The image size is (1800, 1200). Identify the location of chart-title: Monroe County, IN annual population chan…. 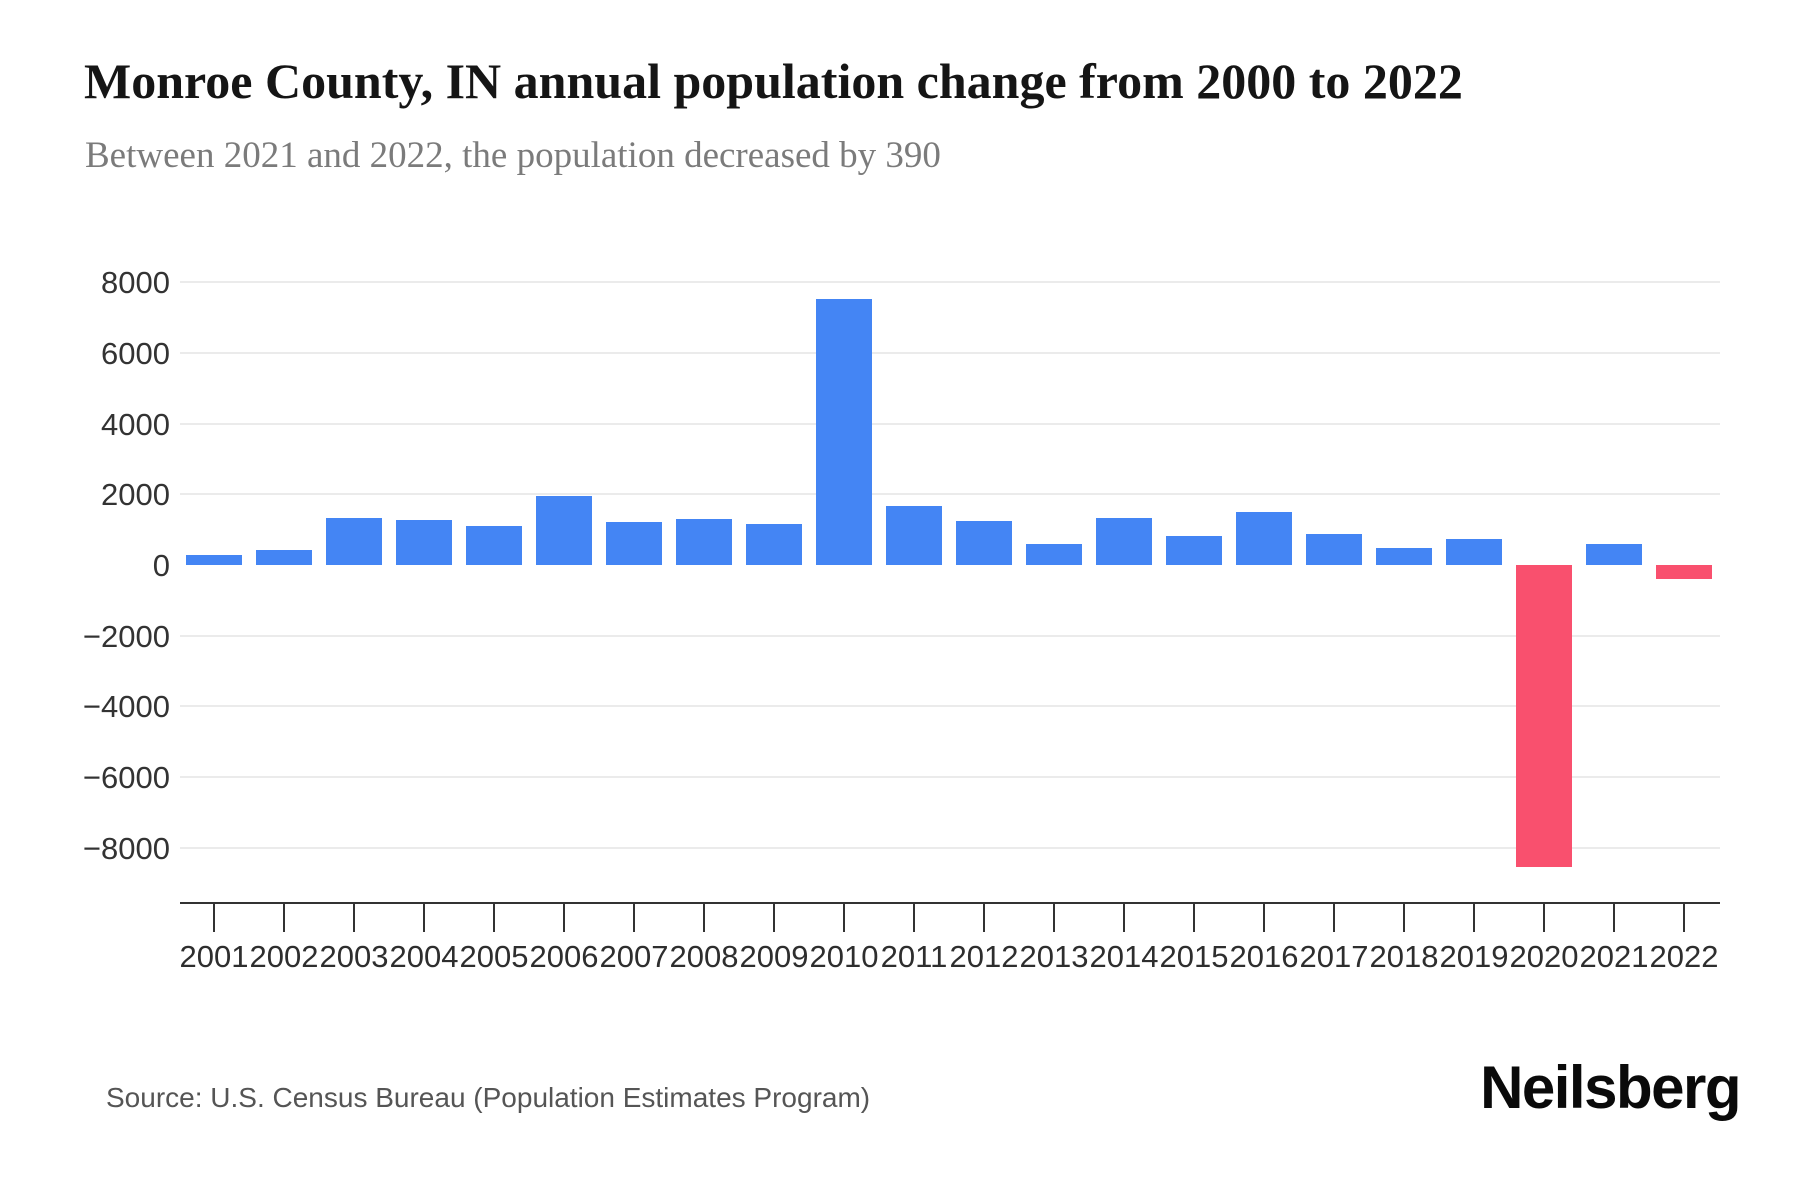
(773, 81).